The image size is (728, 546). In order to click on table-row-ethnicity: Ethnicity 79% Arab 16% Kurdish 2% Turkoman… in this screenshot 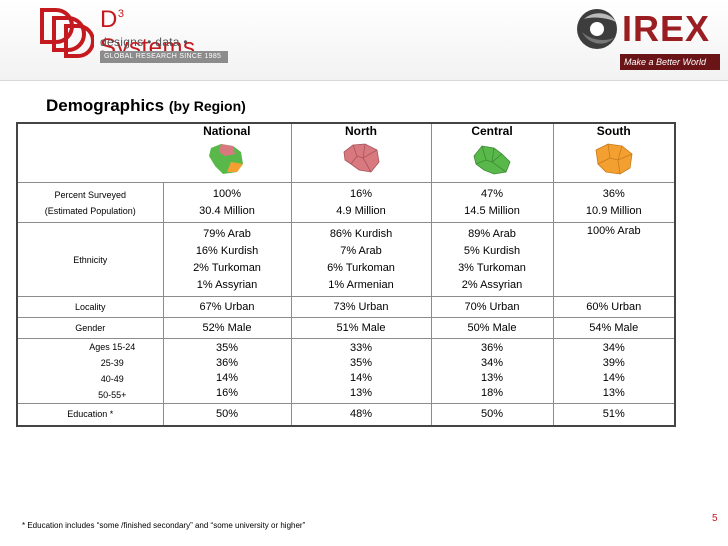, I will do `click(346, 259)`.